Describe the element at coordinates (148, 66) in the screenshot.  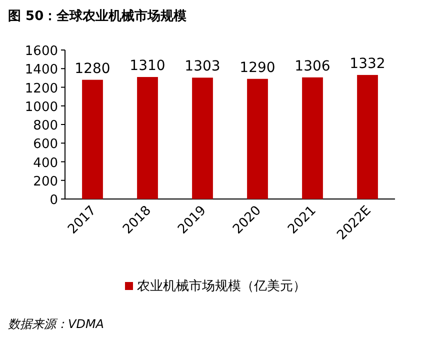
I see `data-label: 1310` at that location.